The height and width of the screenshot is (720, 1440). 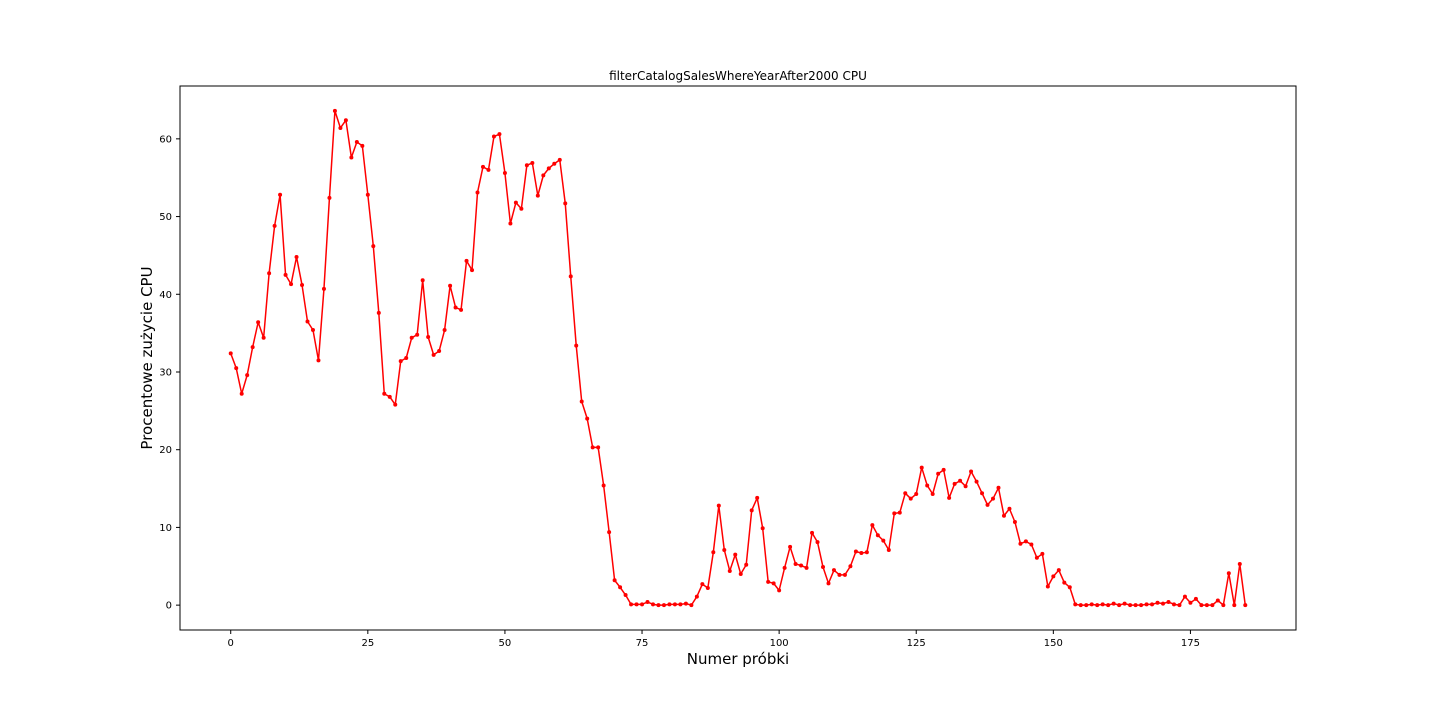 What do you see at coordinates (916, 643) in the screenshot?
I see `x-tick-label: 125` at bounding box center [916, 643].